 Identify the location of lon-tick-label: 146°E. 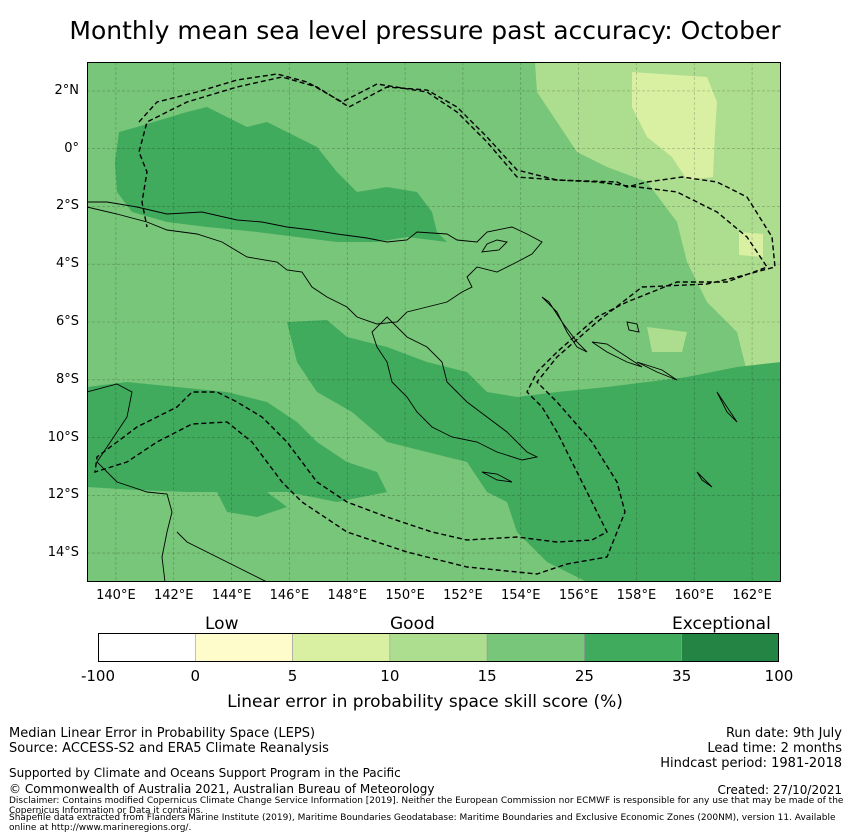
(289, 595).